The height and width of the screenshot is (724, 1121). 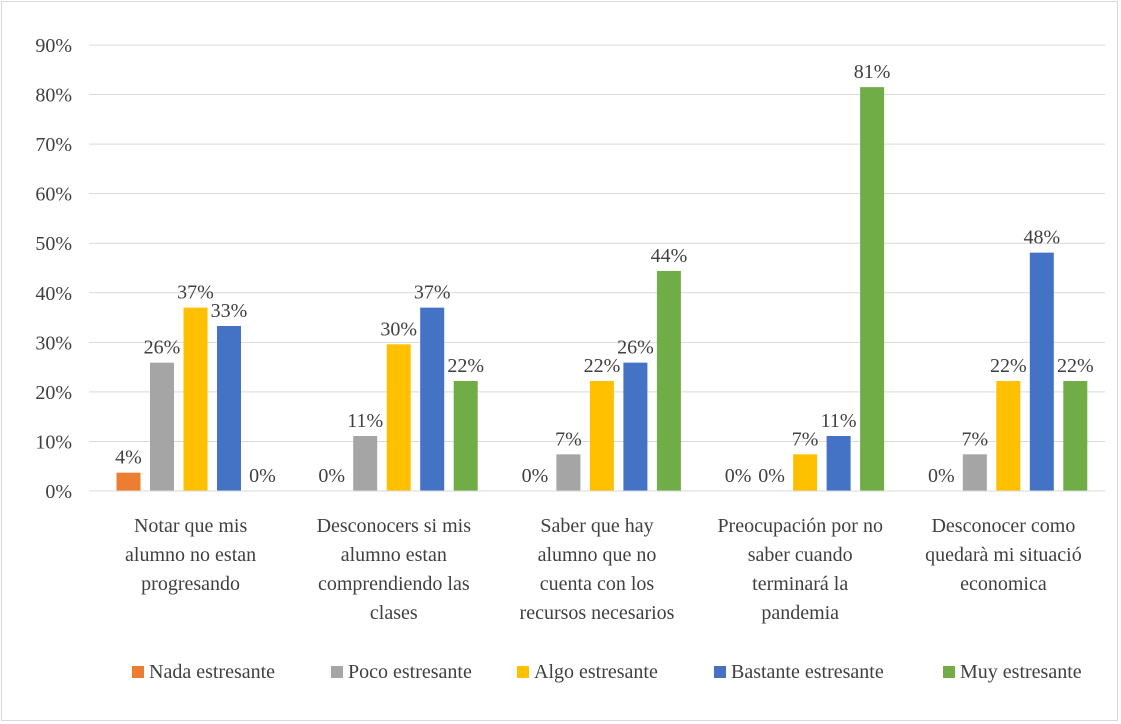 What do you see at coordinates (394, 526) in the screenshot?
I see `category-label-line: Desconocers si mis` at bounding box center [394, 526].